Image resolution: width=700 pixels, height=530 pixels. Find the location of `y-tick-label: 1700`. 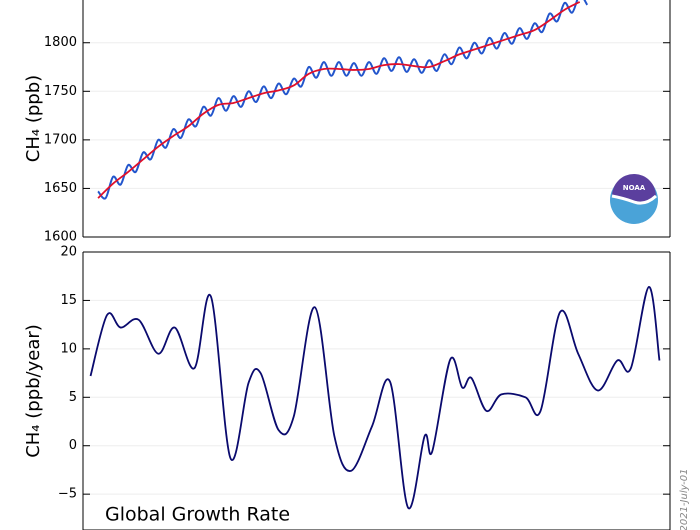

y-tick-label: 1700 is located at coordinates (60, 139).